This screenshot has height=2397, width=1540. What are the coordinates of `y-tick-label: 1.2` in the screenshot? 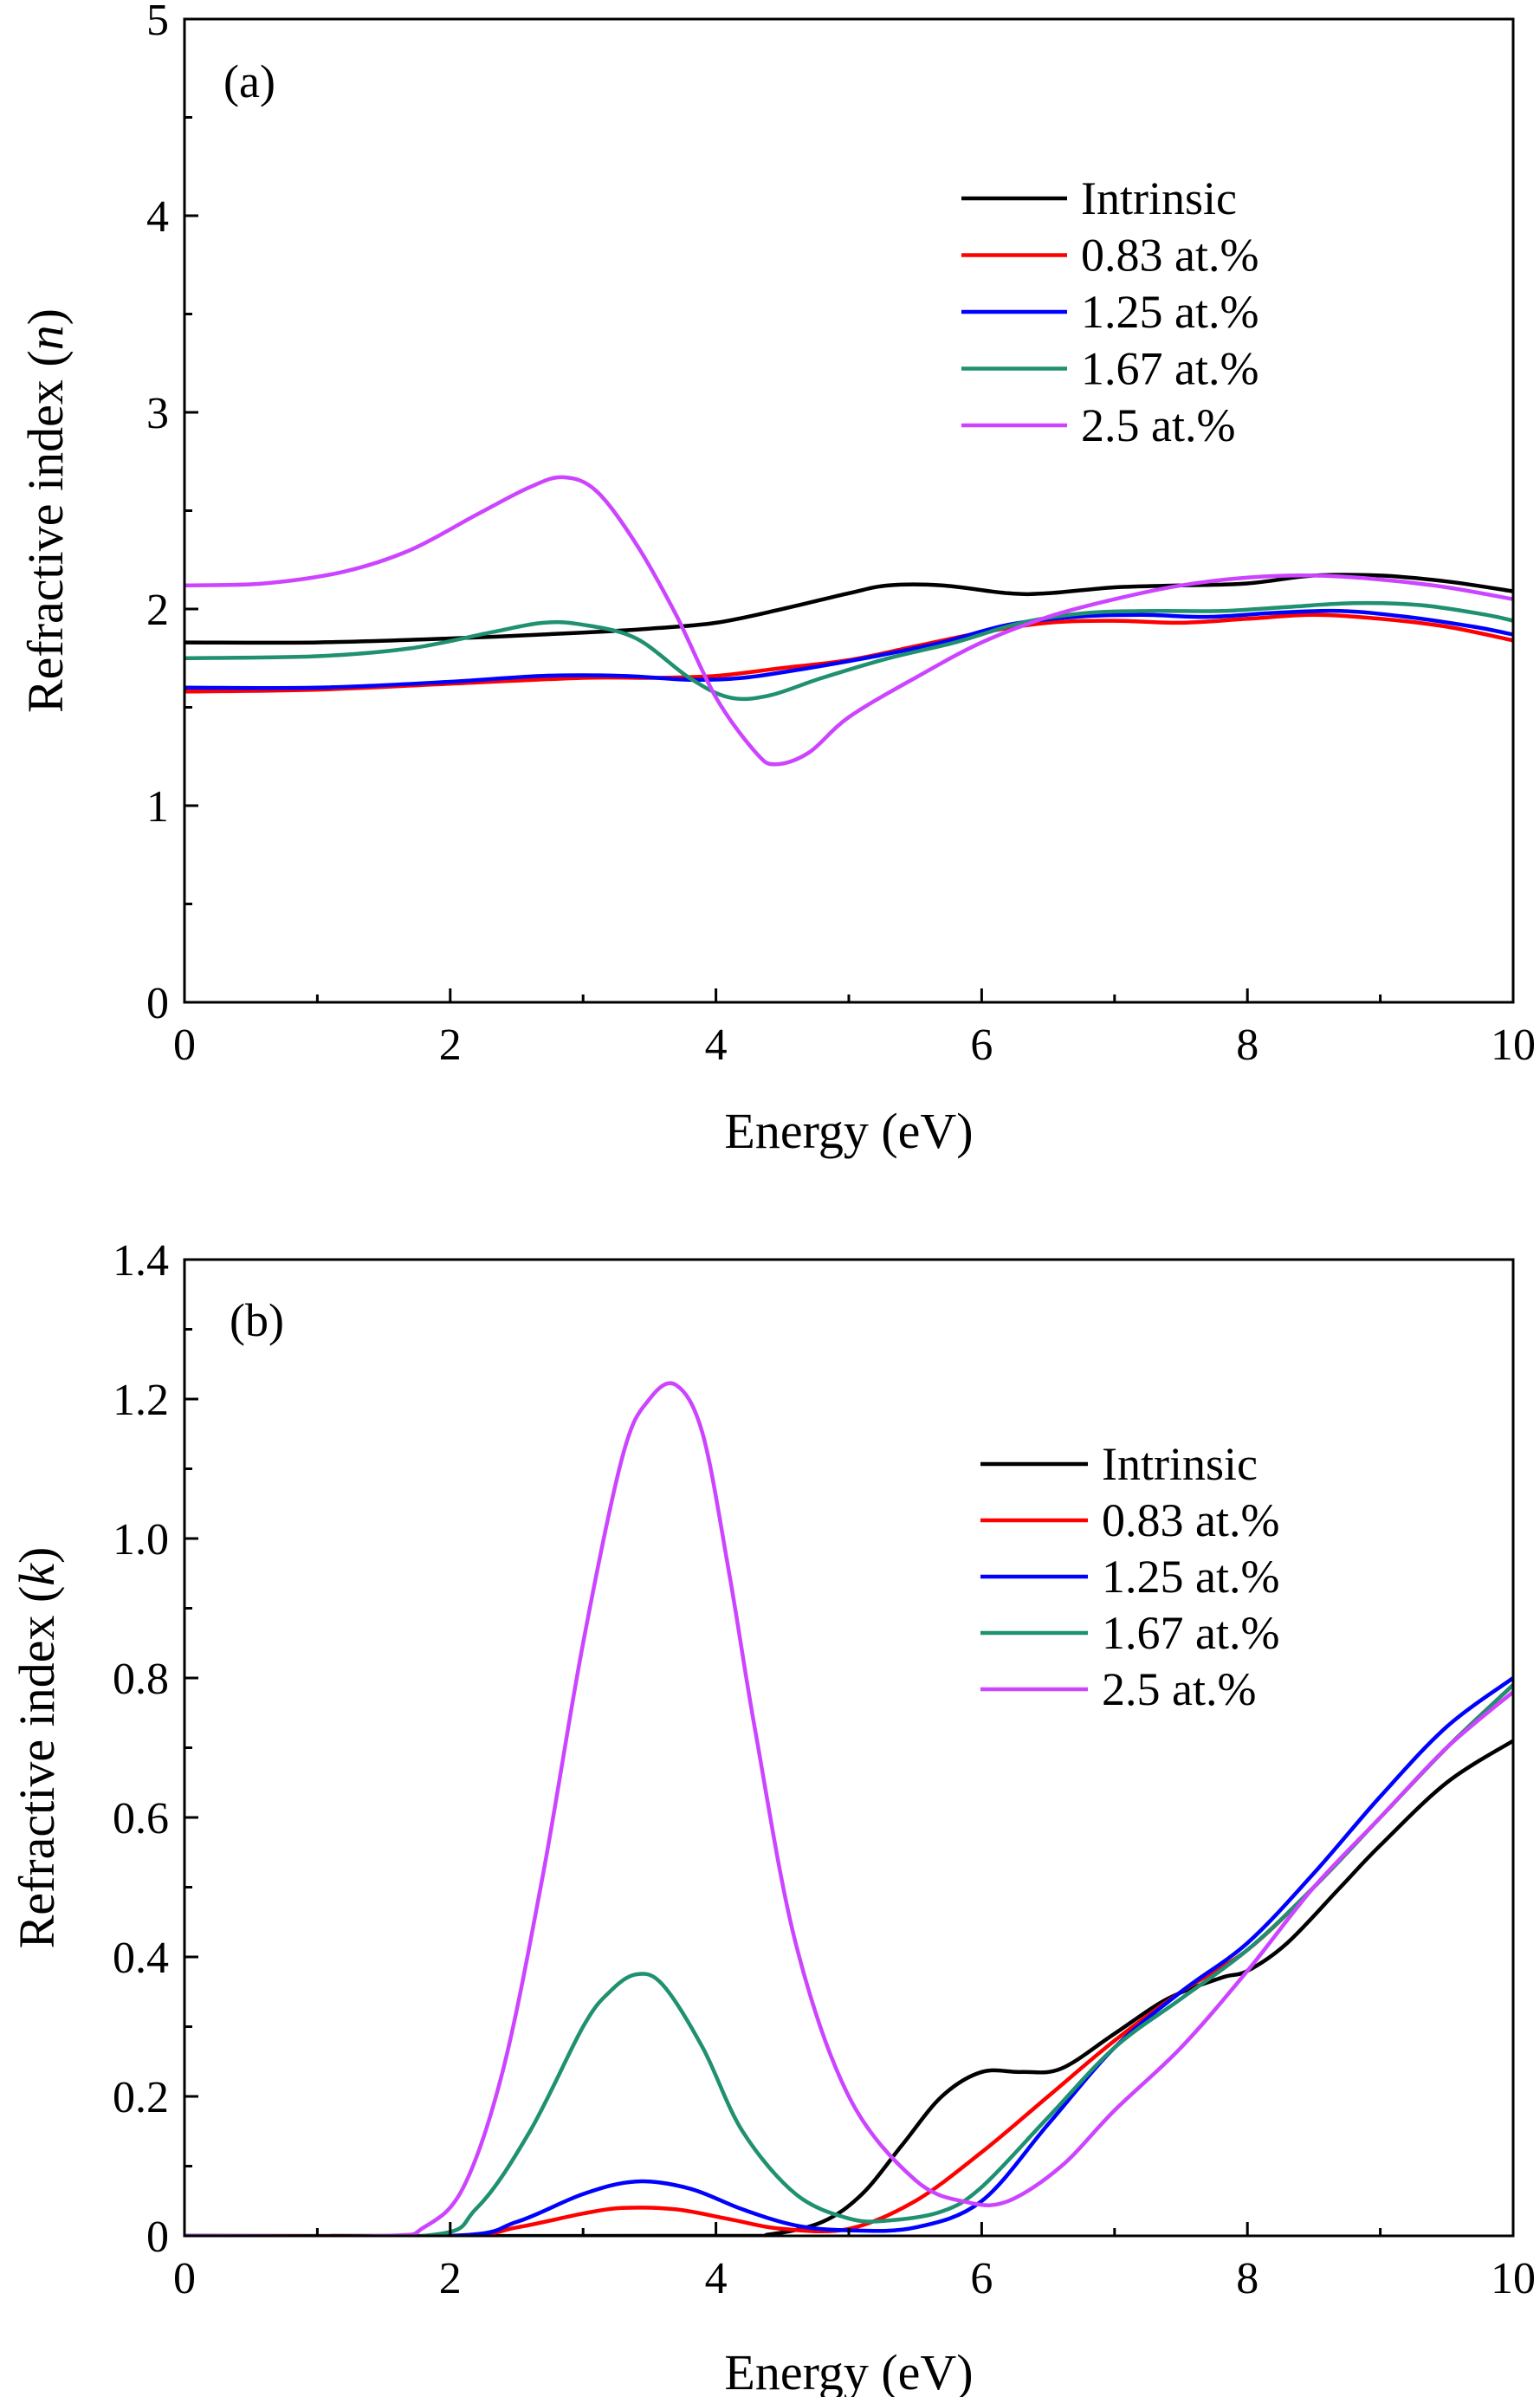 It's located at (141, 1400).